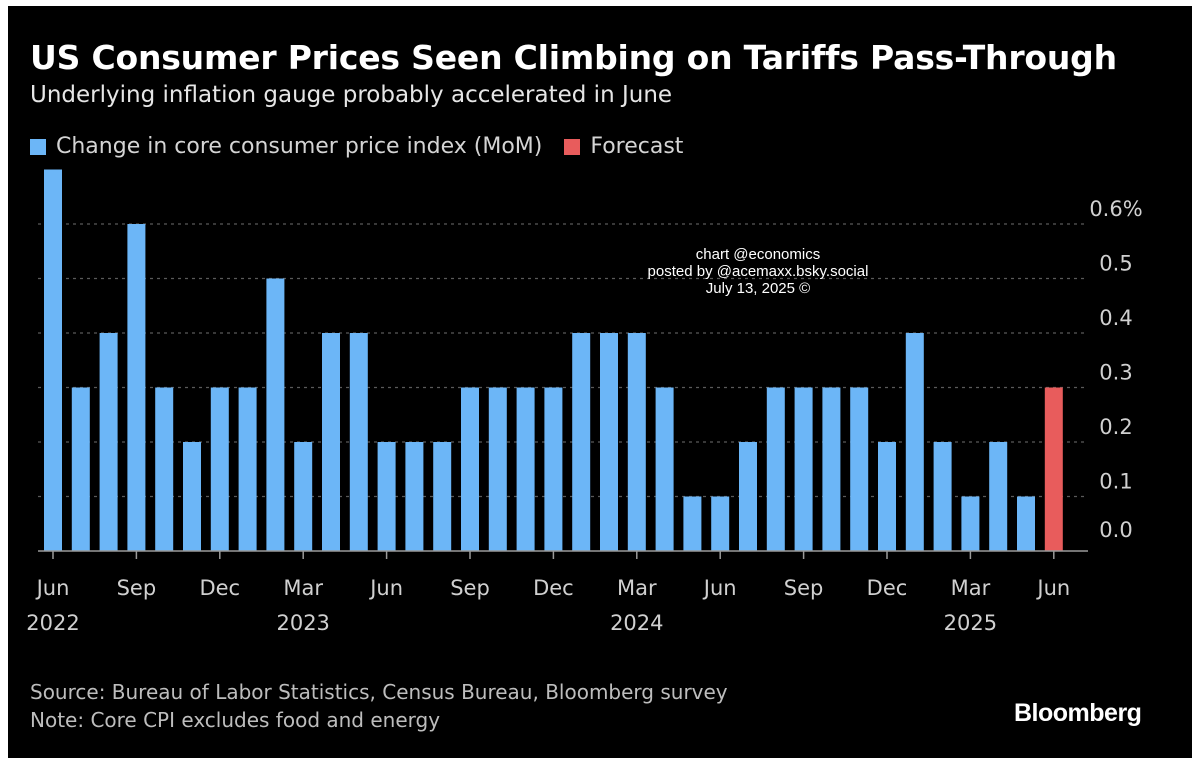  Describe the element at coordinates (1078, 713) in the screenshot. I see `bloomberg-logo: Bloomberg` at that location.